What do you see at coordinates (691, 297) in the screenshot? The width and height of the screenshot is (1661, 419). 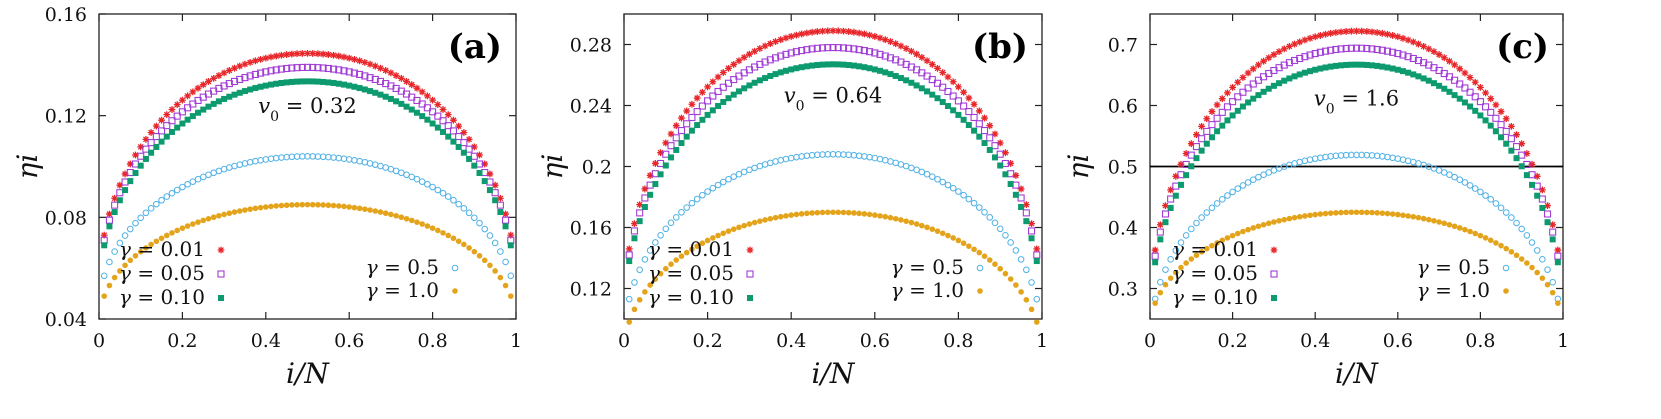 I see `legend-label: γ = 0.10` at bounding box center [691, 297].